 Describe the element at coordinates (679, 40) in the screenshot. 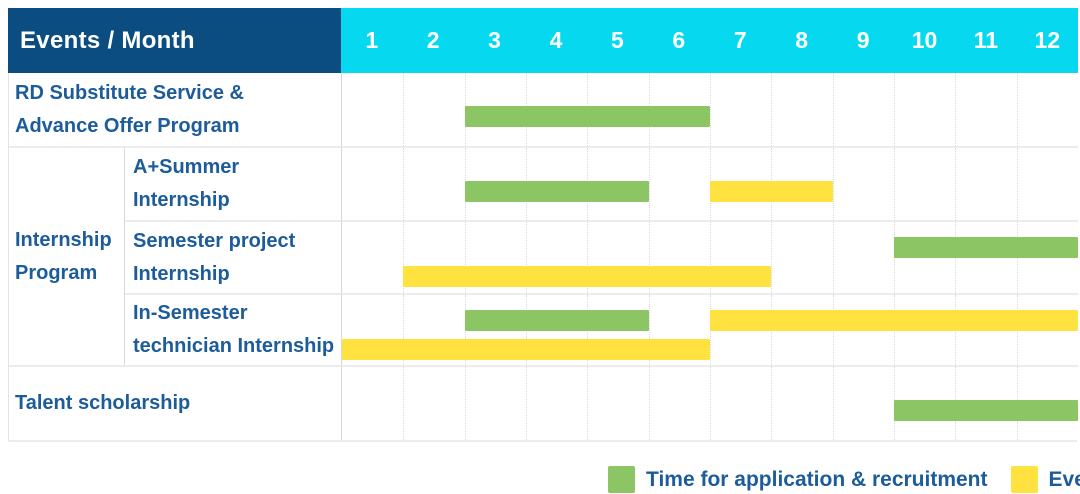

I see `month-header-6: 6` at that location.